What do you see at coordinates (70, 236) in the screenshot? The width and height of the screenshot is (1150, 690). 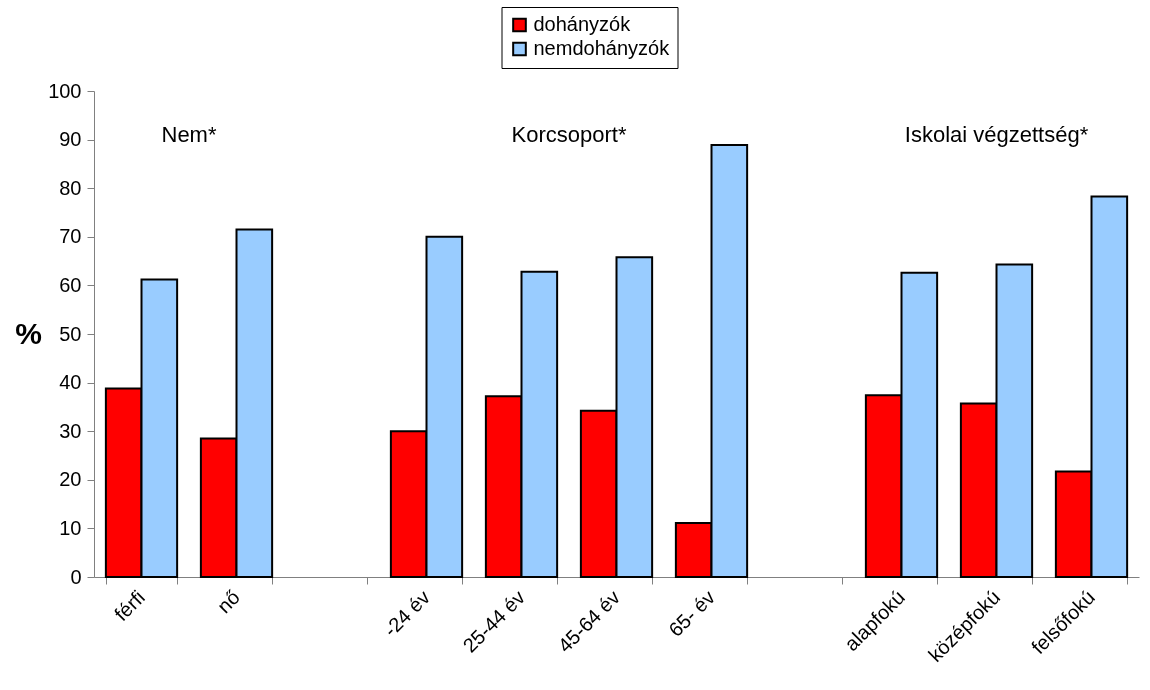 I see `y-tick-label: 70` at bounding box center [70, 236].